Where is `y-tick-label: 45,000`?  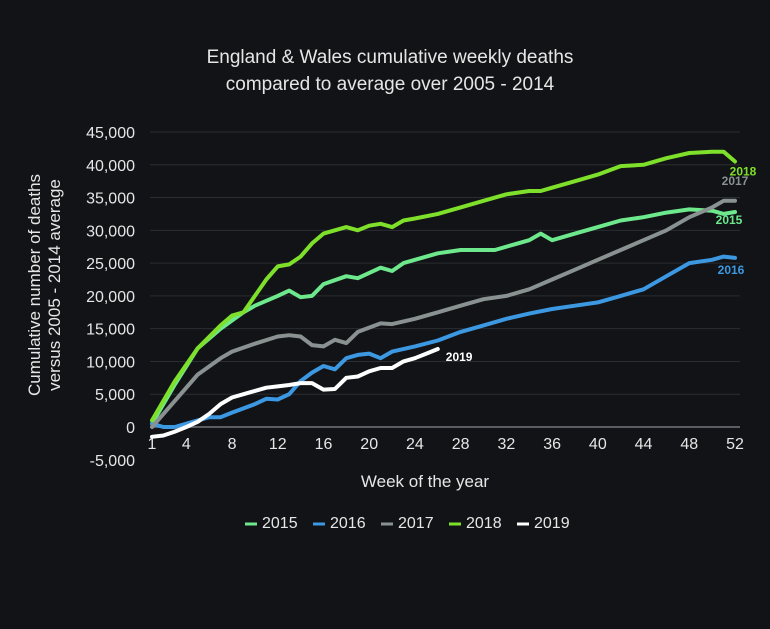 y-tick-label: 45,000 is located at coordinates (110, 133).